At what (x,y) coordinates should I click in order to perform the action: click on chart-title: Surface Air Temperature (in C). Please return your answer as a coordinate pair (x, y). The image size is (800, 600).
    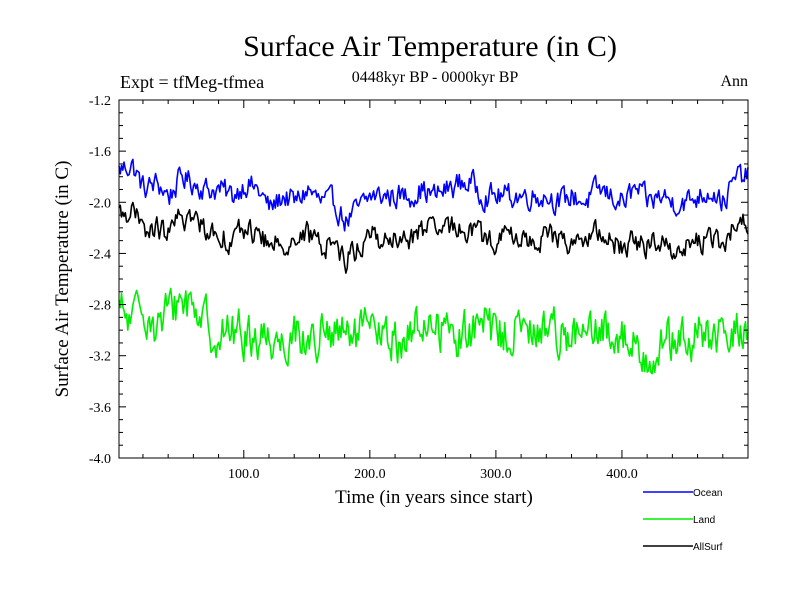
    Looking at the image, I should click on (430, 46).